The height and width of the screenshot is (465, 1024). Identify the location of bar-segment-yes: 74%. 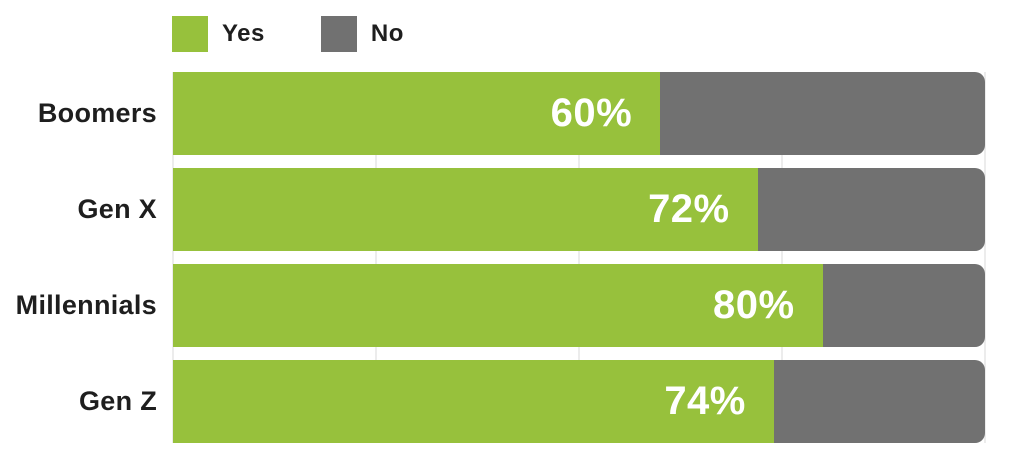
(473, 401).